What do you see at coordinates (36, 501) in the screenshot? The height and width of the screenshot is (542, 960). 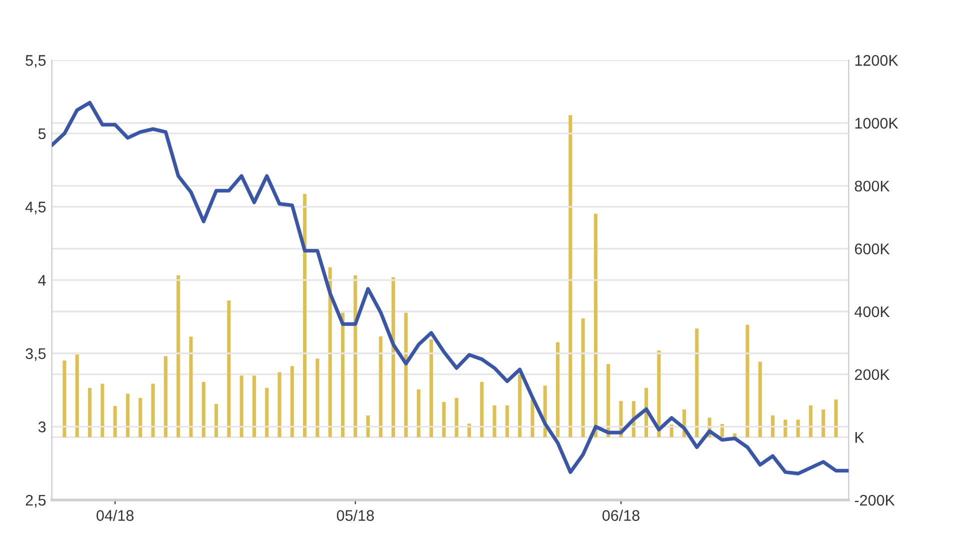 I see `y-tick-label: 2,5` at bounding box center [36, 501].